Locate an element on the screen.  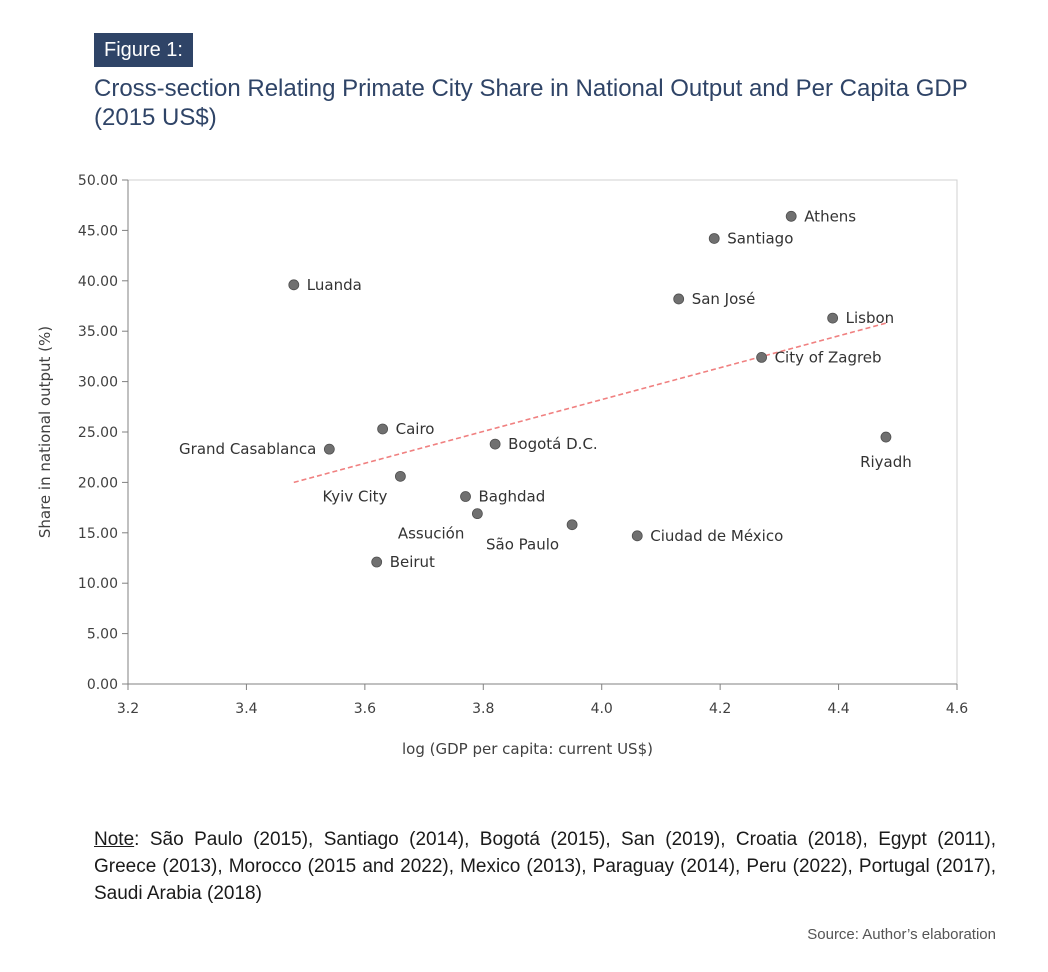
x-axis-title: log (GDP per capita: current US$) is located at coordinates (527, 749).